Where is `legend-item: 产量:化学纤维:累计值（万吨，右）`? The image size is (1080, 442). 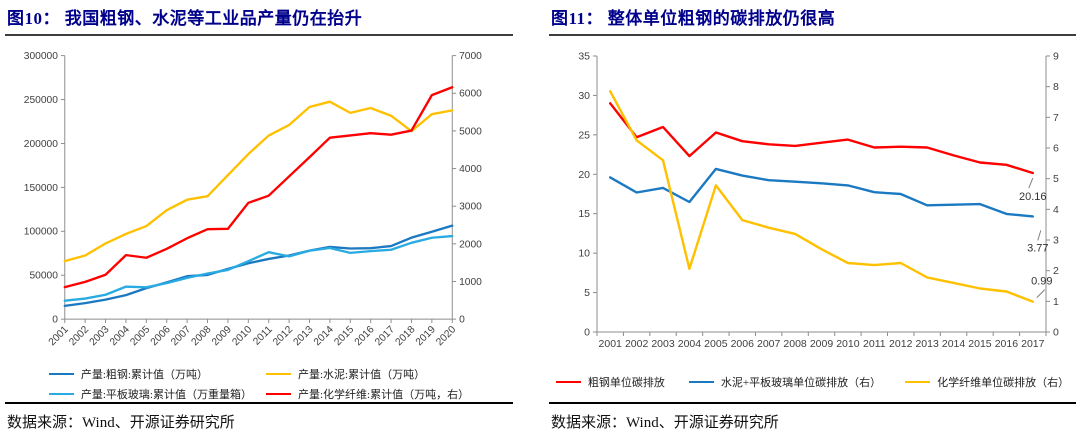
legend-item: 产量:化学纤维:累计值（万吨，右） is located at coordinates (367, 394).